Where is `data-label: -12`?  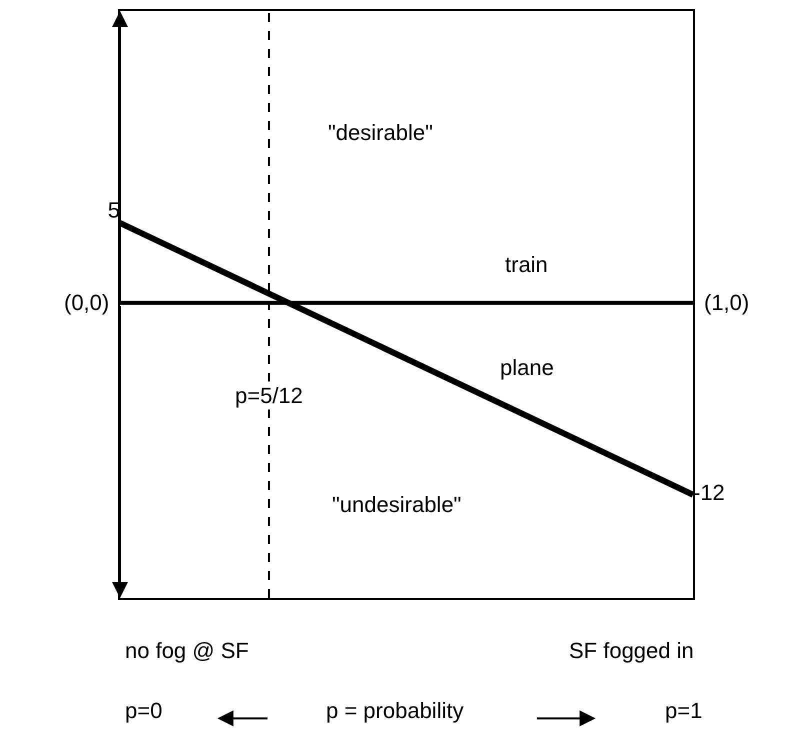 data-label: -12 is located at coordinates (709, 493).